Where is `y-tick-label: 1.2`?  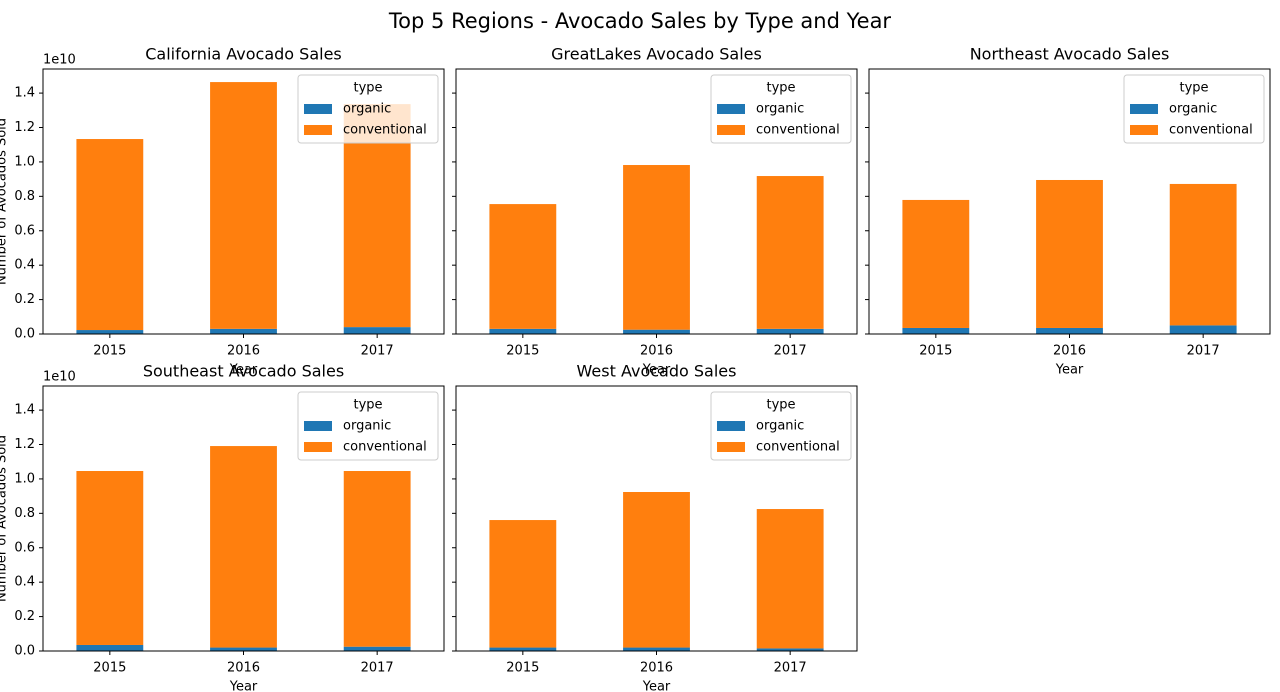
y-tick-label: 1.2 is located at coordinates (24, 127).